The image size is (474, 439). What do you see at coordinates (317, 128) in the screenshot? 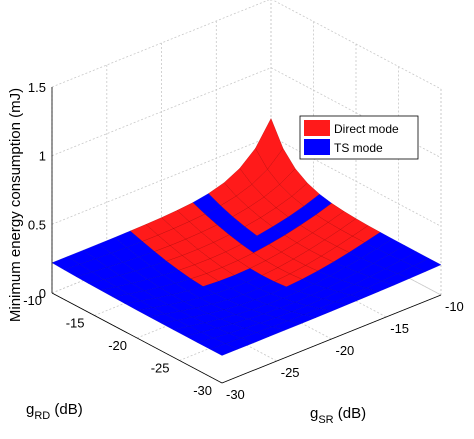
I see `legend-swatch-direct-mode` at bounding box center [317, 128].